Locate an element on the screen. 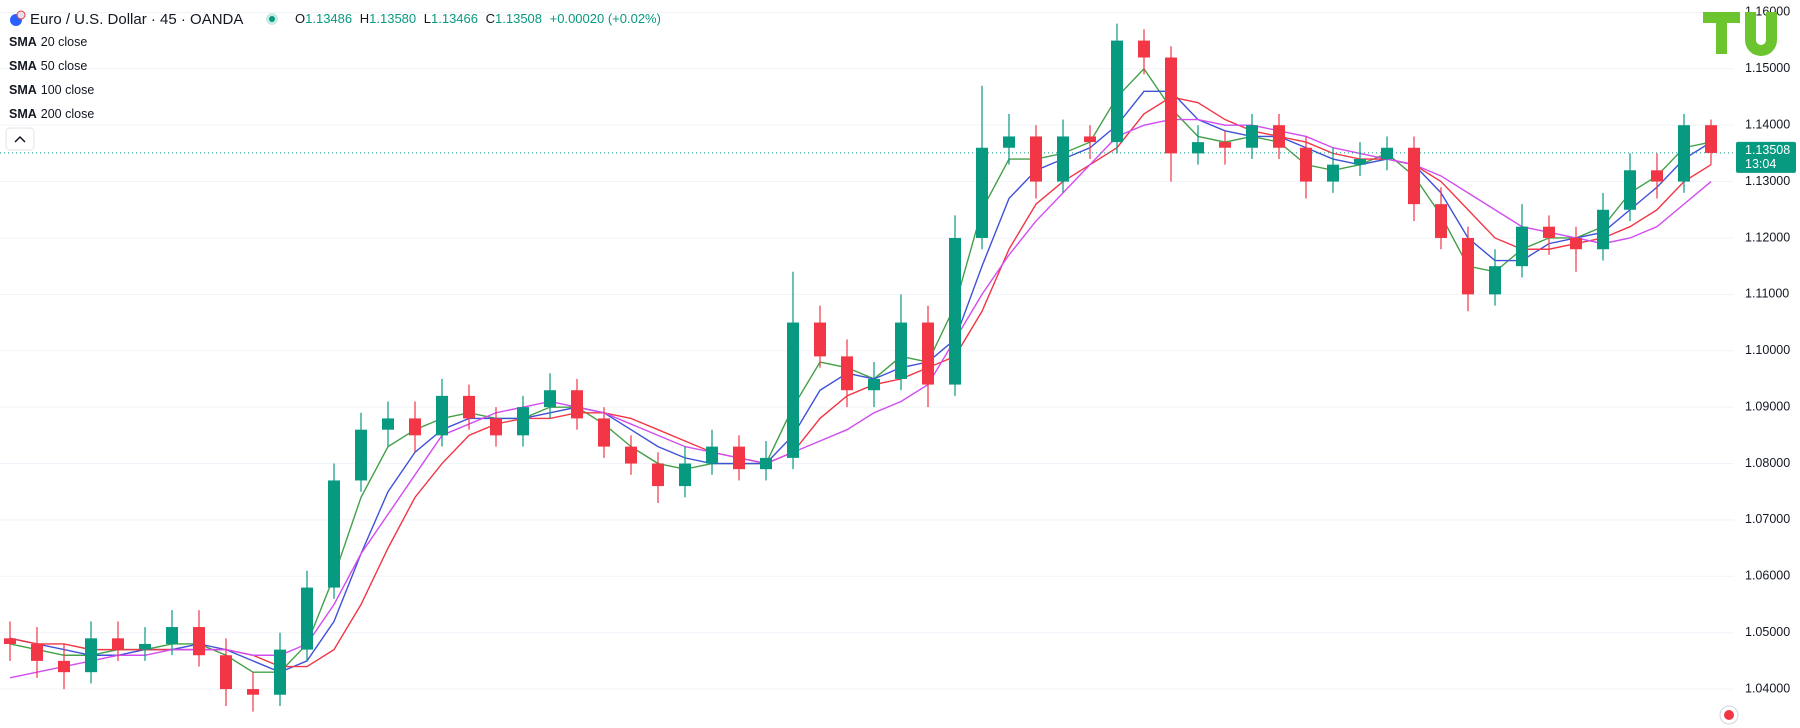  ohlc-value: 1.13580 is located at coordinates (392, 18).